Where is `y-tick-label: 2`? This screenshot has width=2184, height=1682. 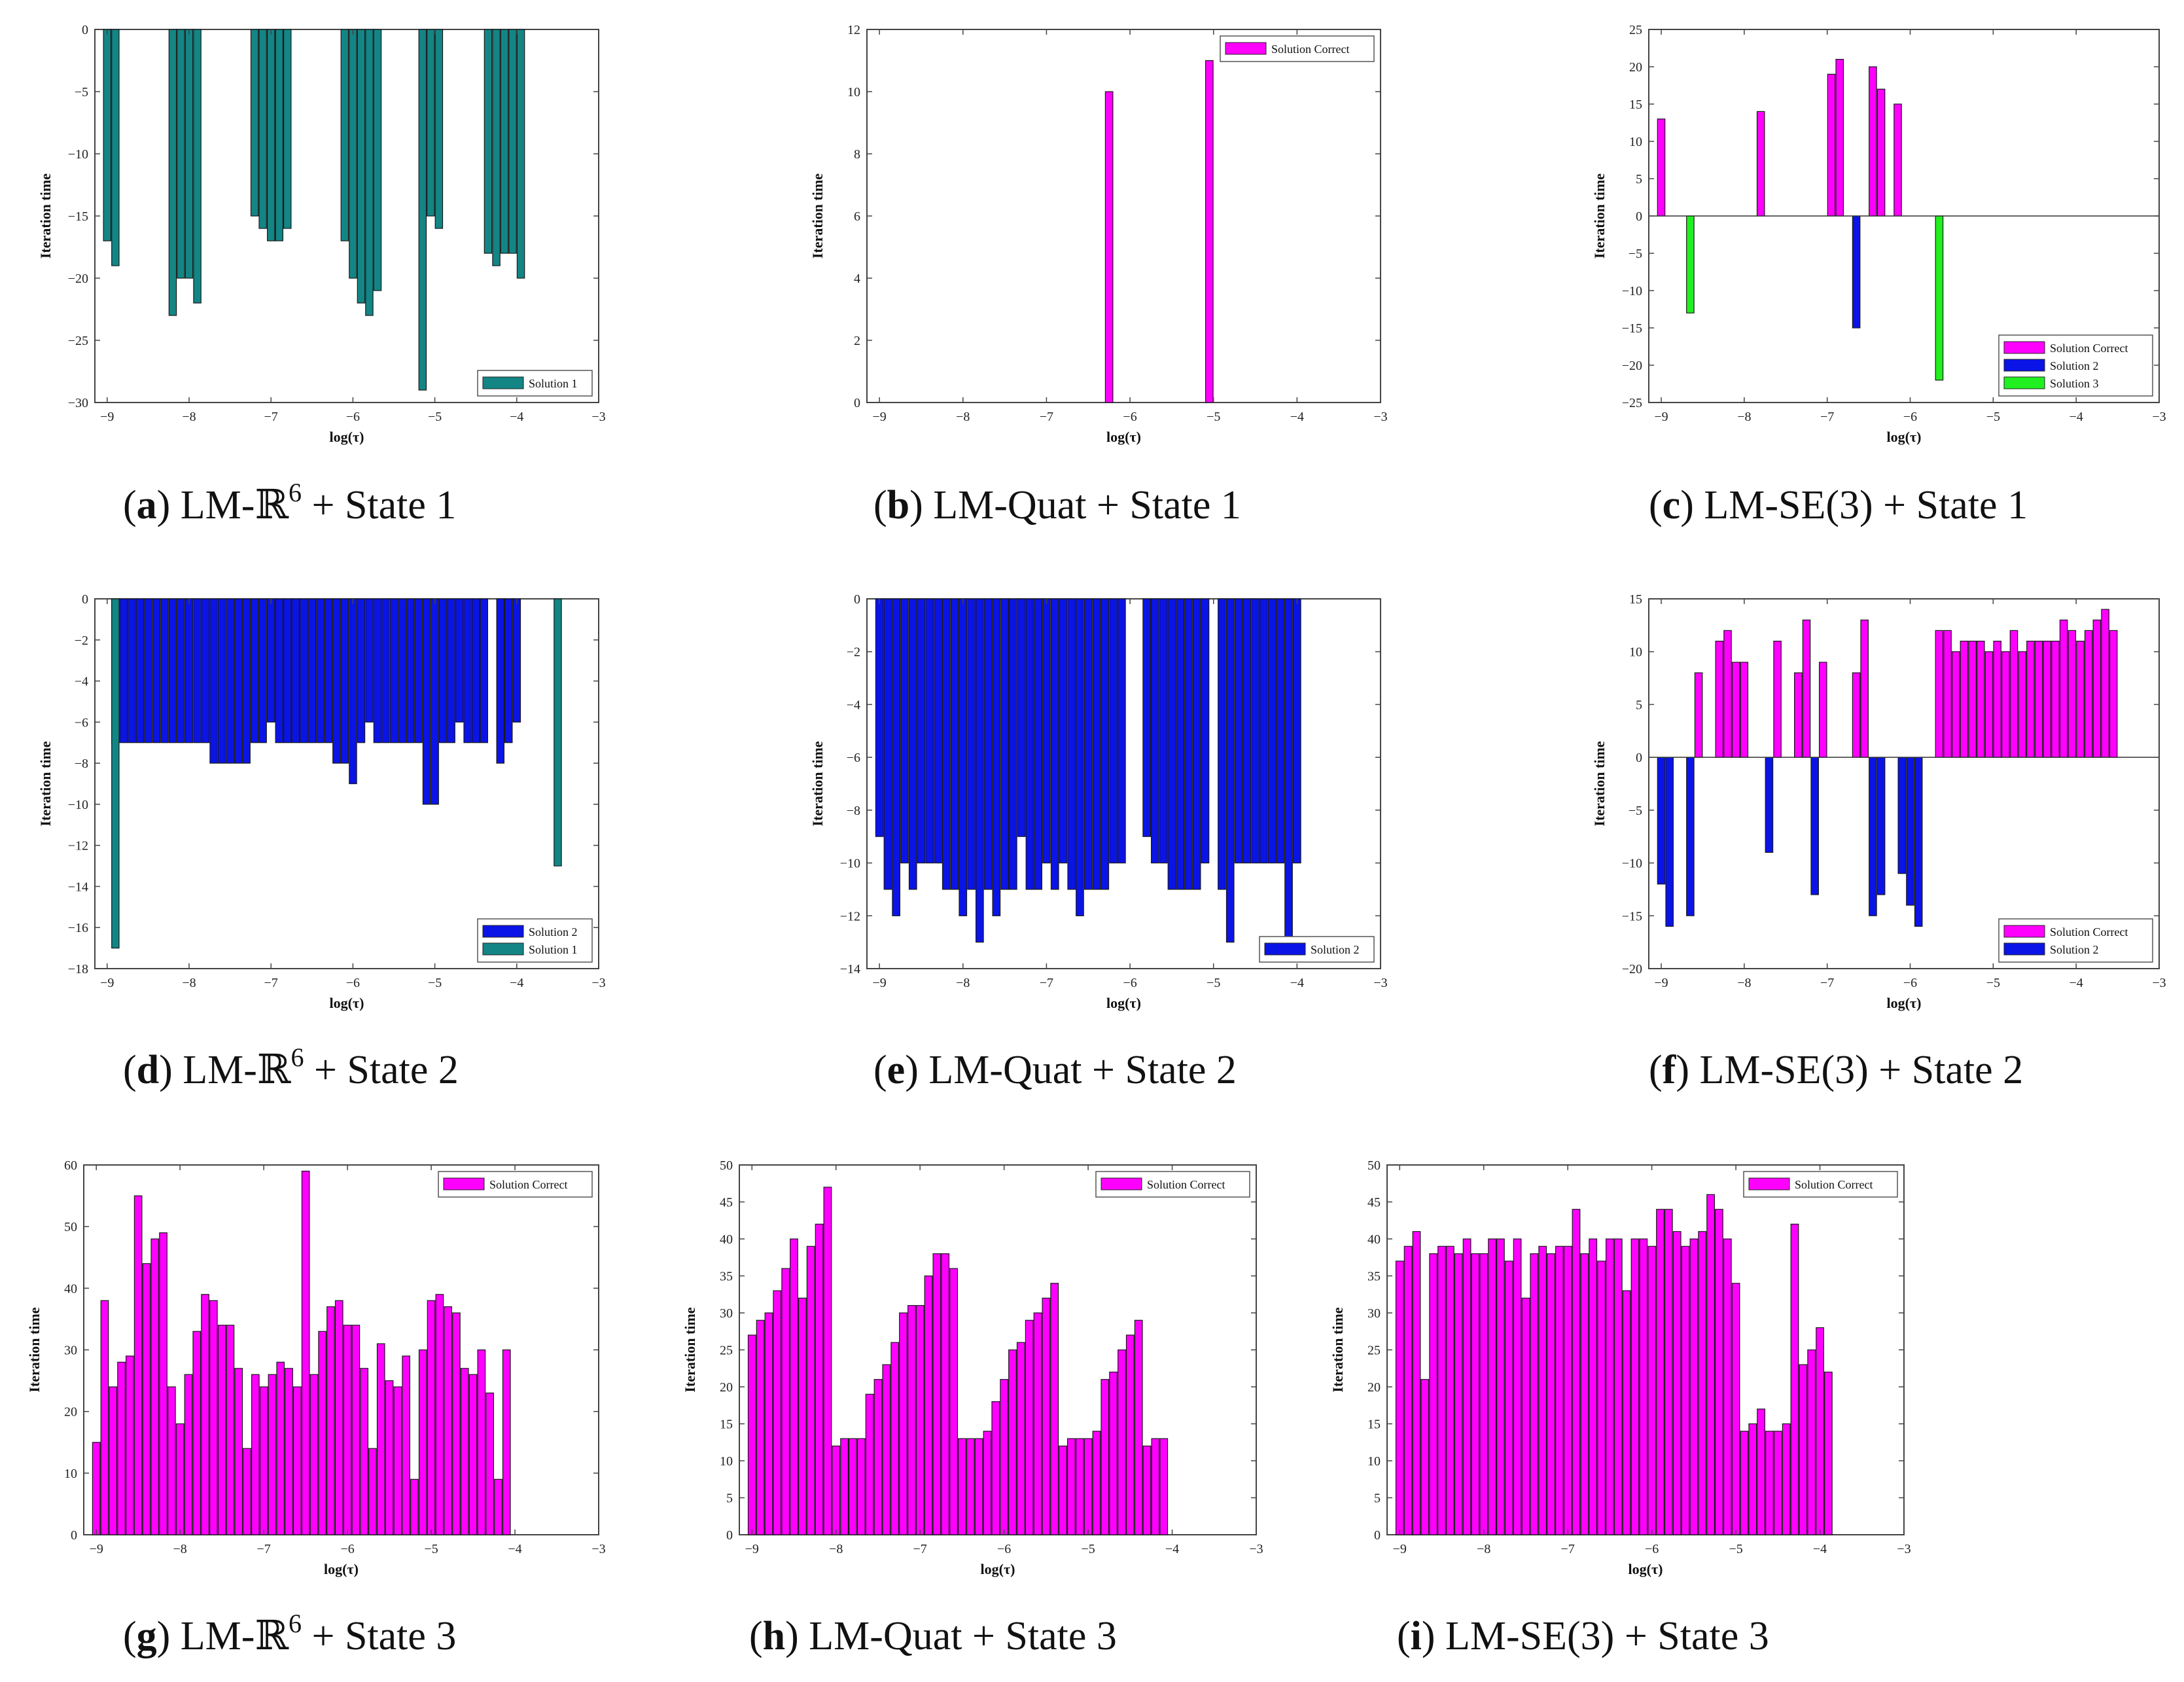
y-tick-label: 2 is located at coordinates (857, 341).